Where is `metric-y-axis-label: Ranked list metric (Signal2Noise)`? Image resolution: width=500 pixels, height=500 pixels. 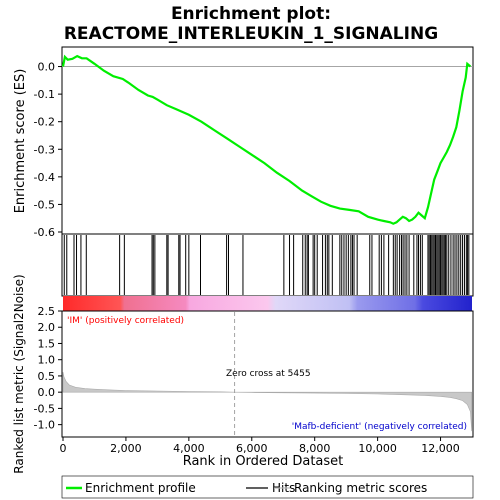 metric-y-axis-label: Ranked list metric (Signal2Noise) is located at coordinates (19, 373).